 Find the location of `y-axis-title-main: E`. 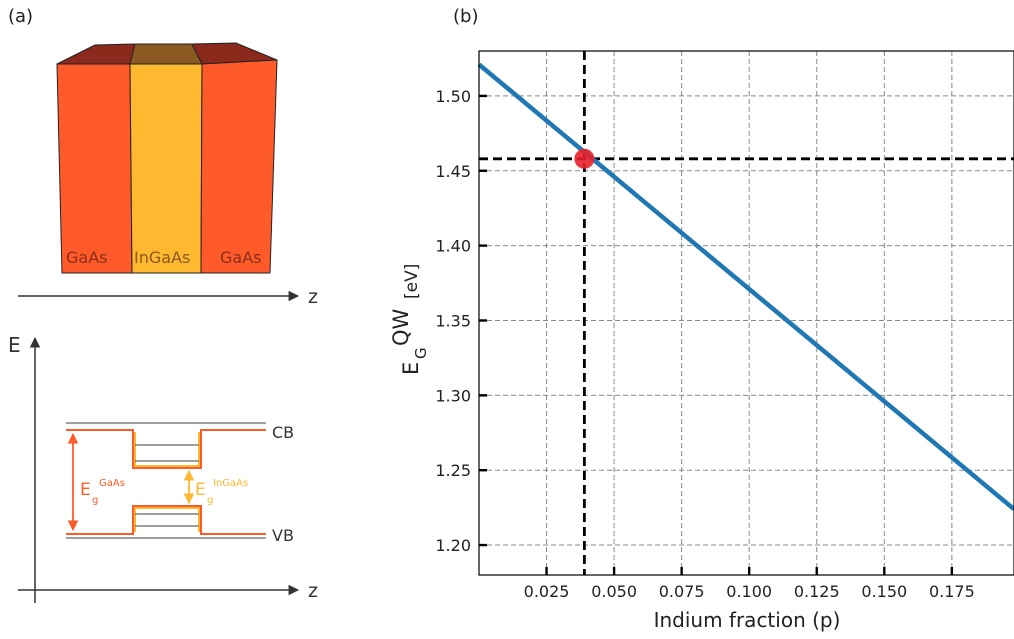

y-axis-title-main: E is located at coordinates (411, 368).